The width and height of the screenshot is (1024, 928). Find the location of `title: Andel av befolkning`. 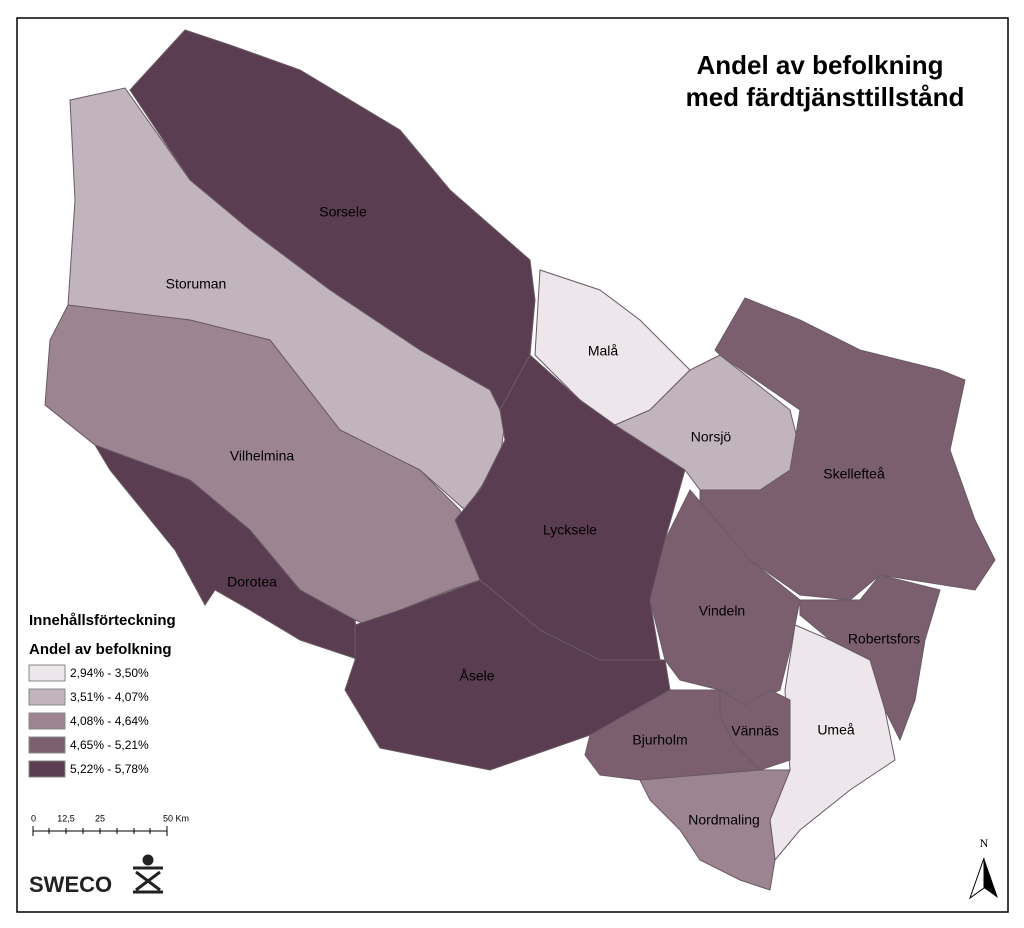

title: Andel av befolkning is located at coordinates (819, 65).